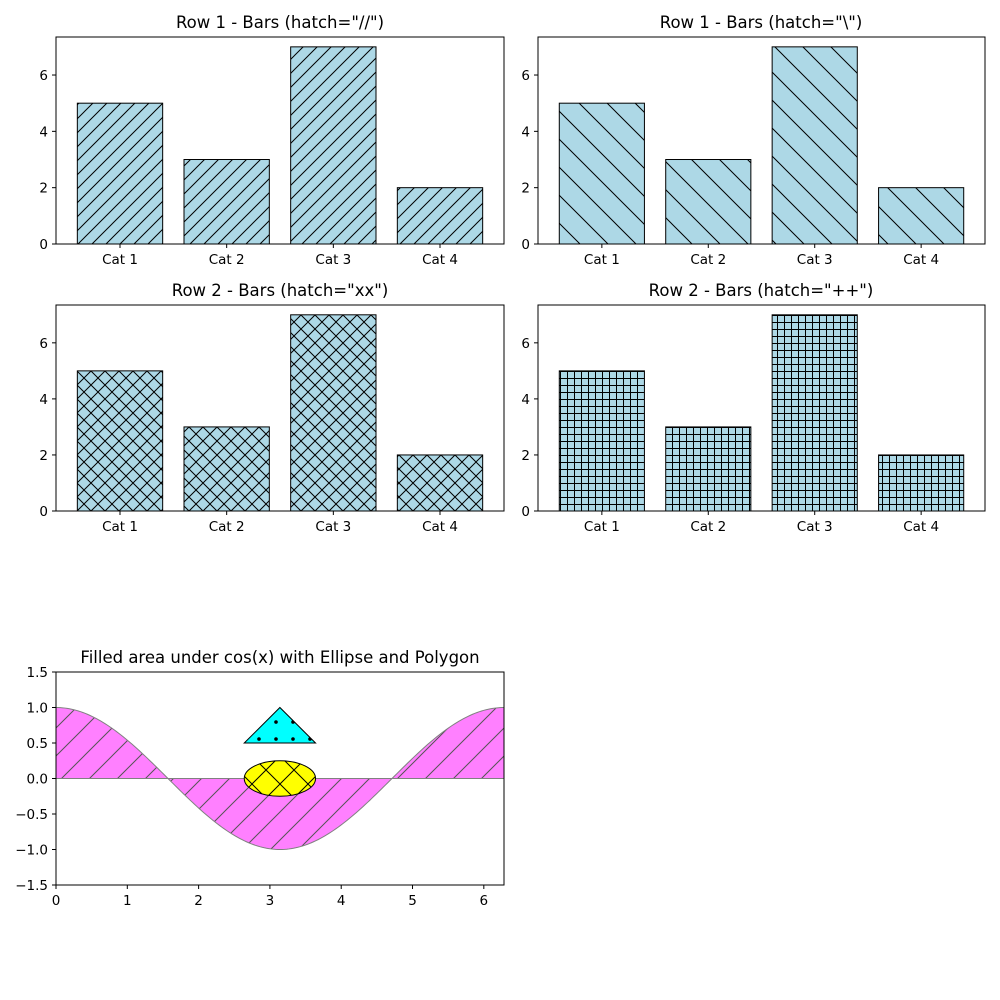 The image size is (1000, 1000). Describe the element at coordinates (270, 901) in the screenshot. I see `x-tick-label: 3` at that location.